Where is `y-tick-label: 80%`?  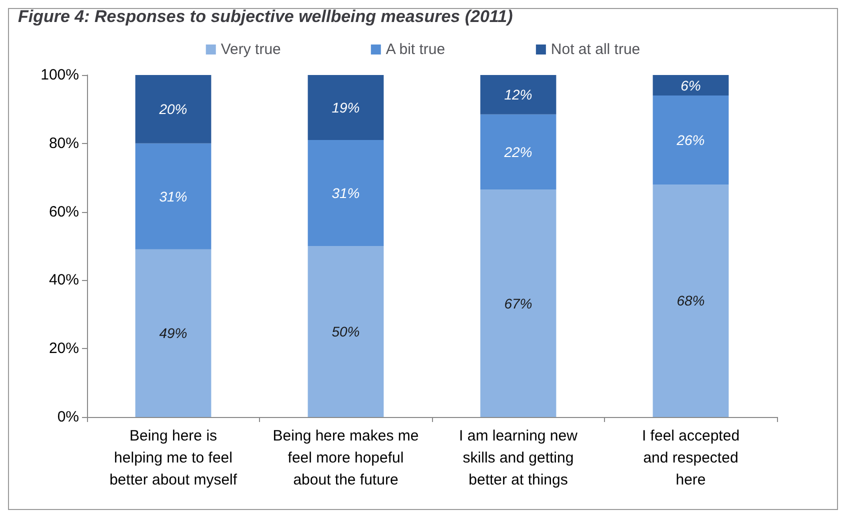
y-tick-label: 80% is located at coordinates (63, 143).